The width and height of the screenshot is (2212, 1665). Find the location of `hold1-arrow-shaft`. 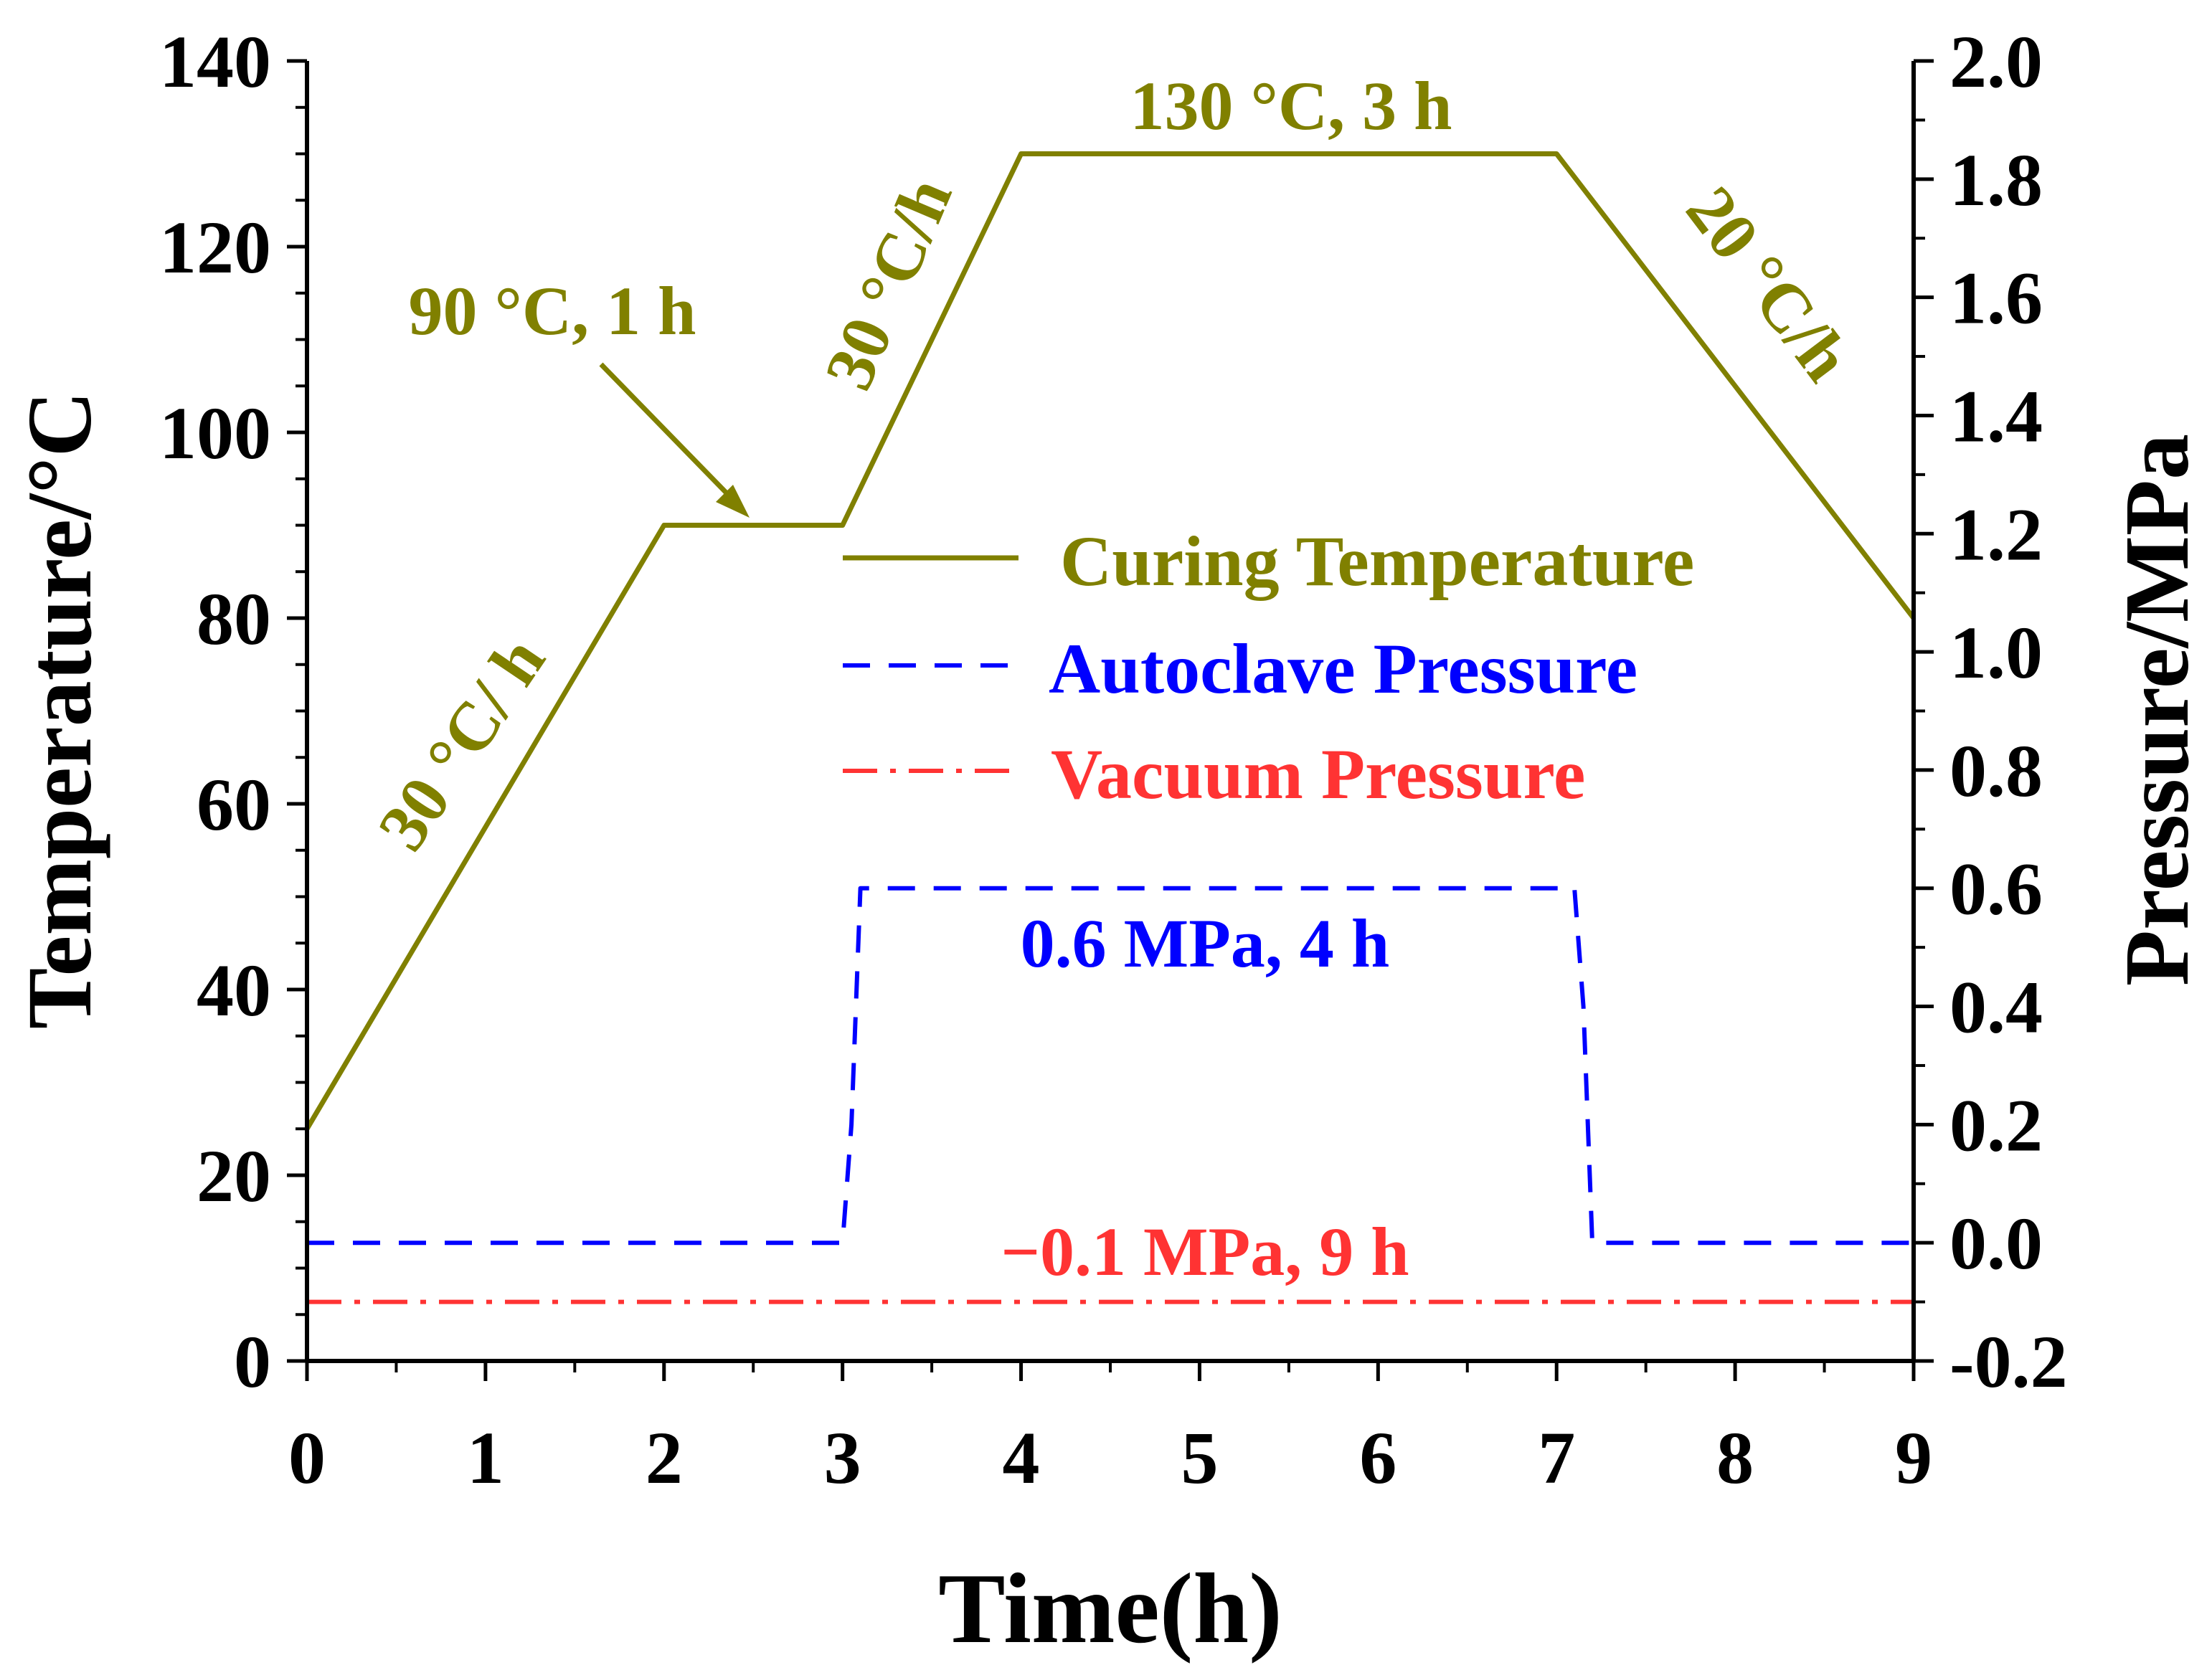

hold1-arrow-shaft is located at coordinates (668, 433).